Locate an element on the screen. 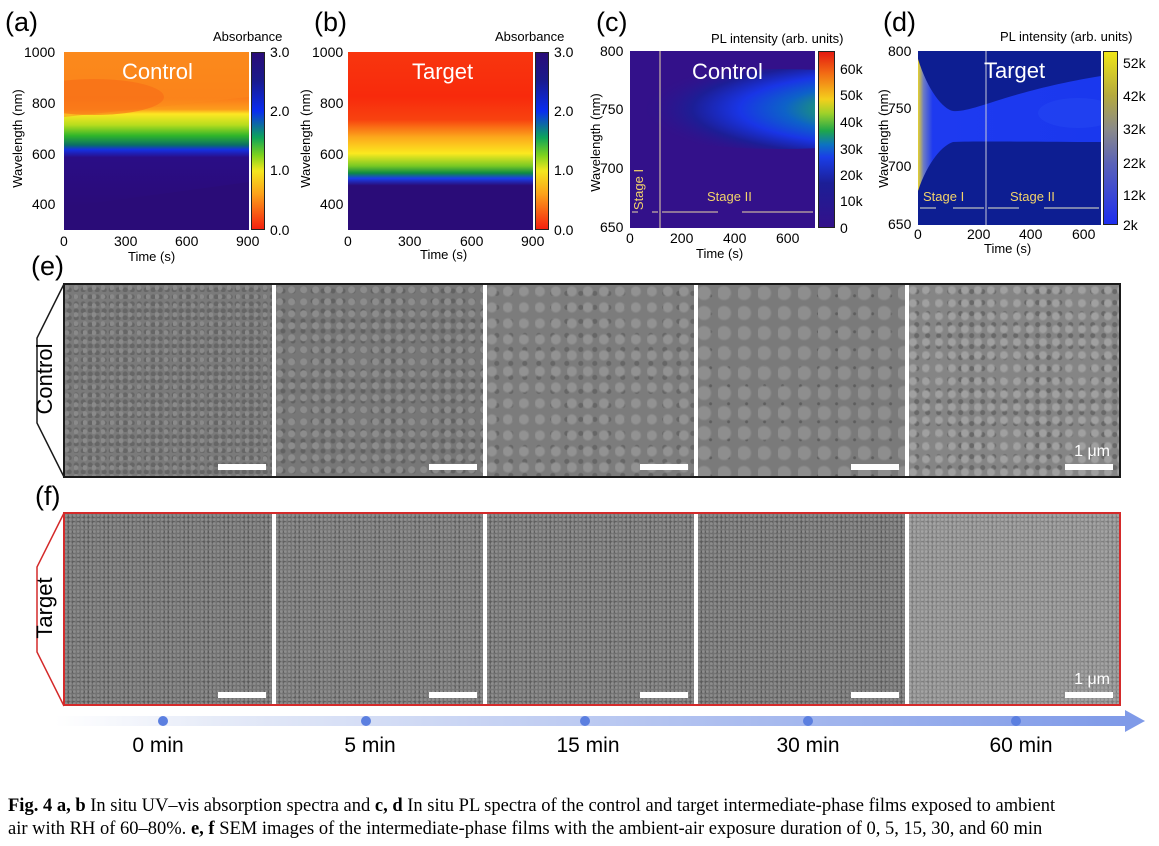  colorbar-title-c: PL intensity (arb. units) is located at coordinates (777, 38).